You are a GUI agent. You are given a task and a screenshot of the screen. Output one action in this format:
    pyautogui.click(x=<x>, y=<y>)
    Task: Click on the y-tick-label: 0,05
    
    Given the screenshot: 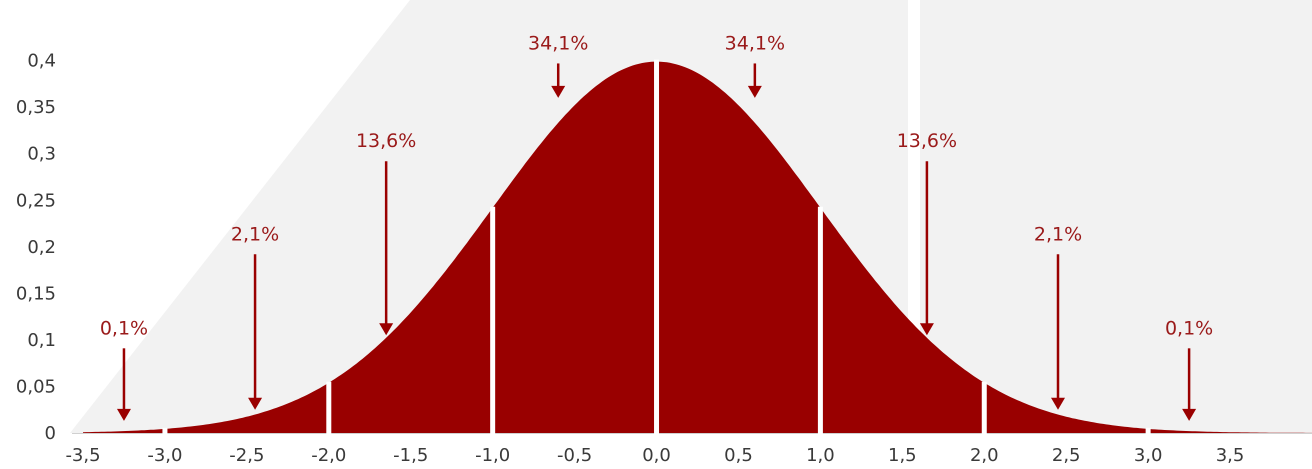 What is the action you would take?
    pyautogui.click(x=36, y=386)
    